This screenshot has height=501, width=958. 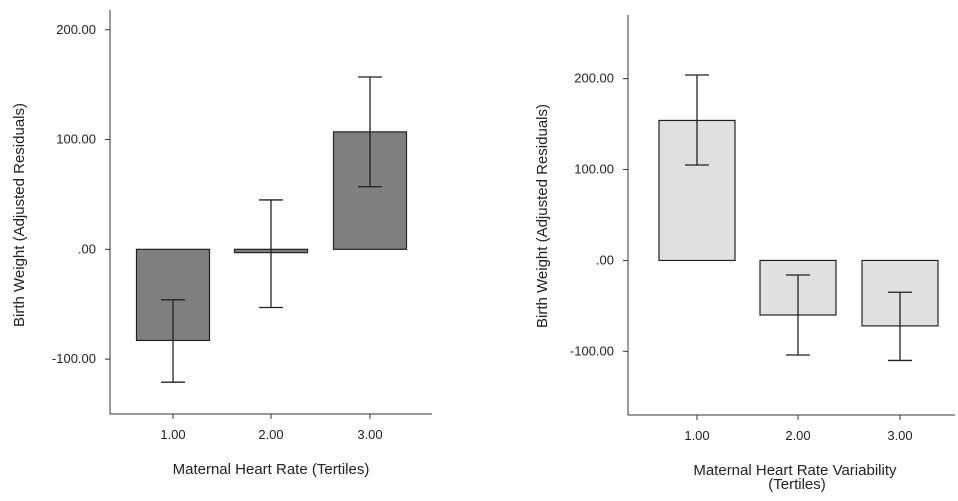 What do you see at coordinates (271, 469) in the screenshot?
I see `x-axis-title-left: Maternal Heart Rate (Tertiles)` at bounding box center [271, 469].